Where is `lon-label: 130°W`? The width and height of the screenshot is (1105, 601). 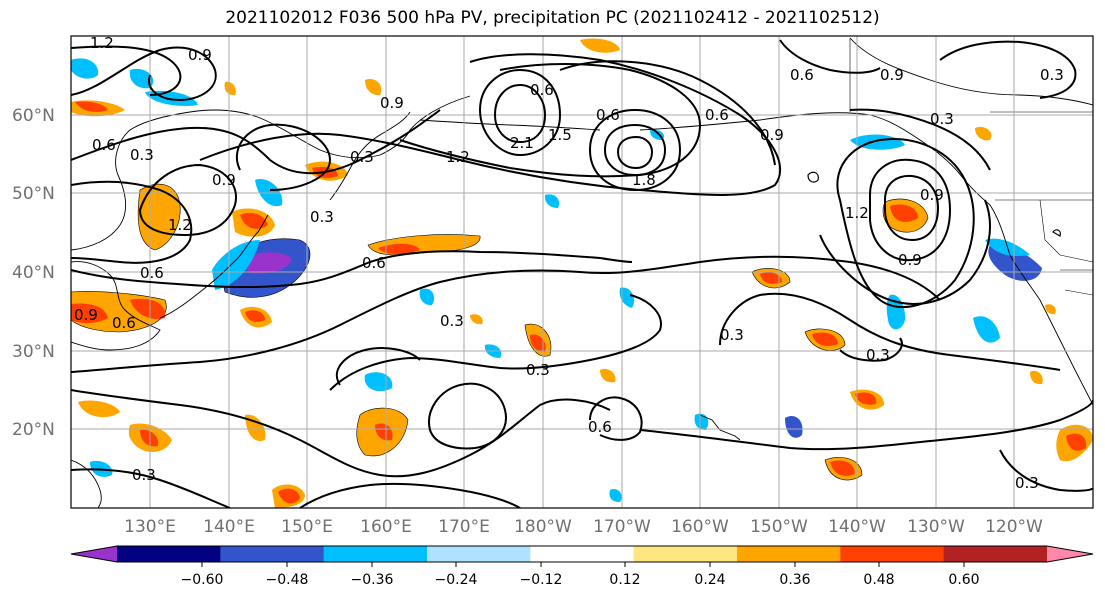
lon-label: 130°W is located at coordinates (936, 527).